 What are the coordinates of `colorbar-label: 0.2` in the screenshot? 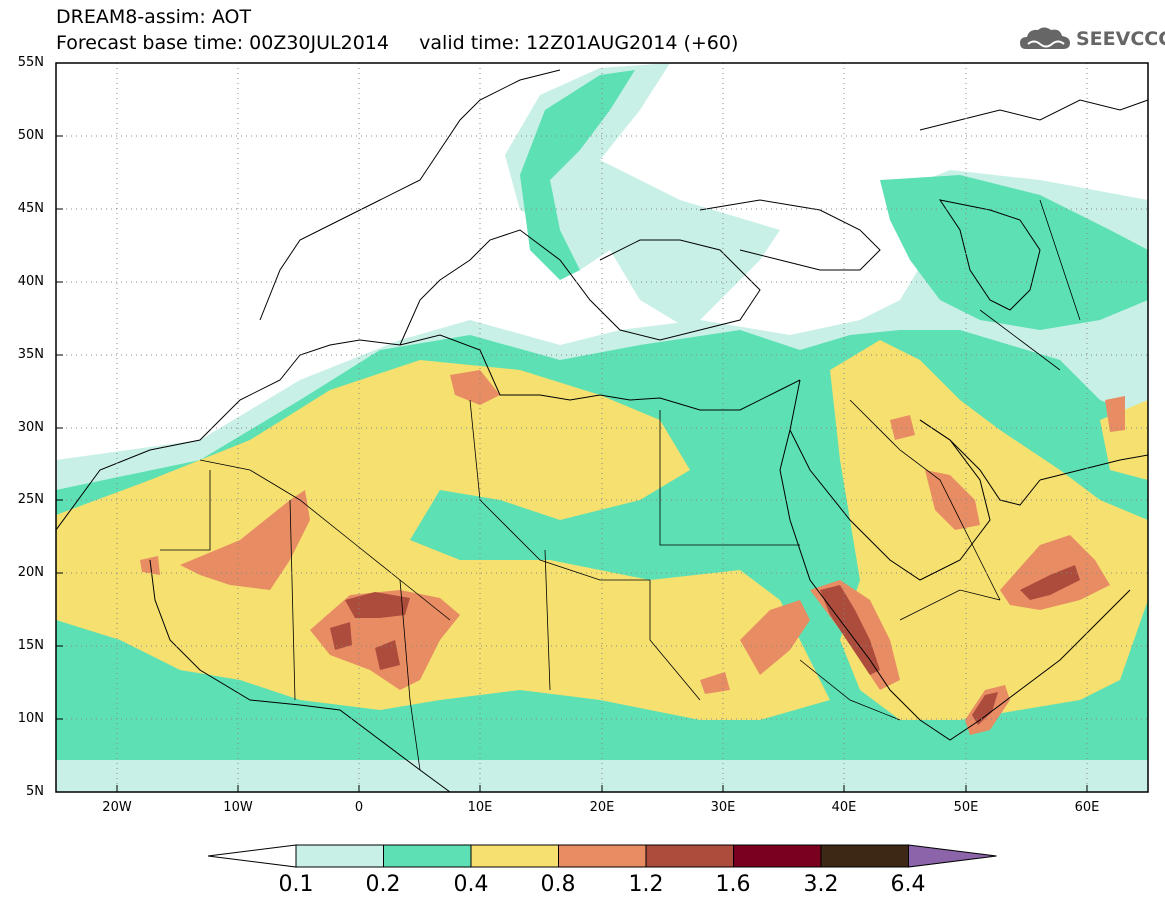 It's located at (383, 884).